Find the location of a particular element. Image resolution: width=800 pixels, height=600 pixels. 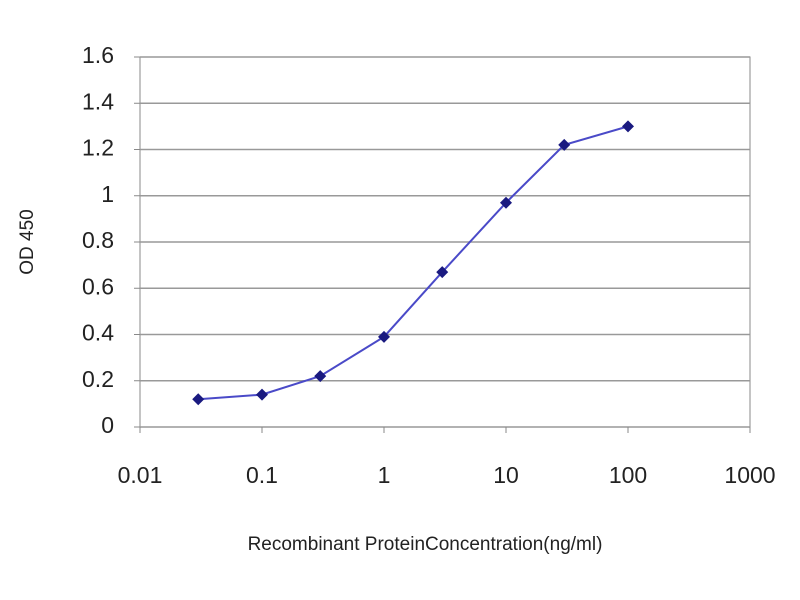

y-tick-label: 0.4 is located at coordinates (98, 333).